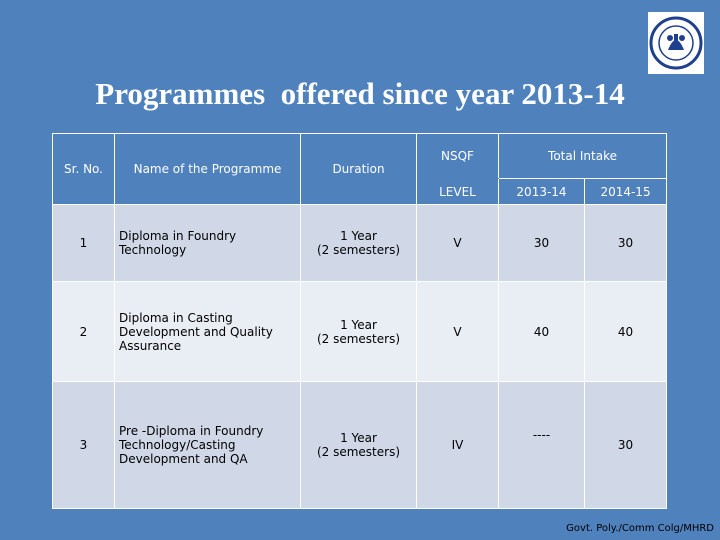 The height and width of the screenshot is (540, 720). Describe the element at coordinates (541, 191) in the screenshot. I see `header-year-2013: 2013-14` at that location.